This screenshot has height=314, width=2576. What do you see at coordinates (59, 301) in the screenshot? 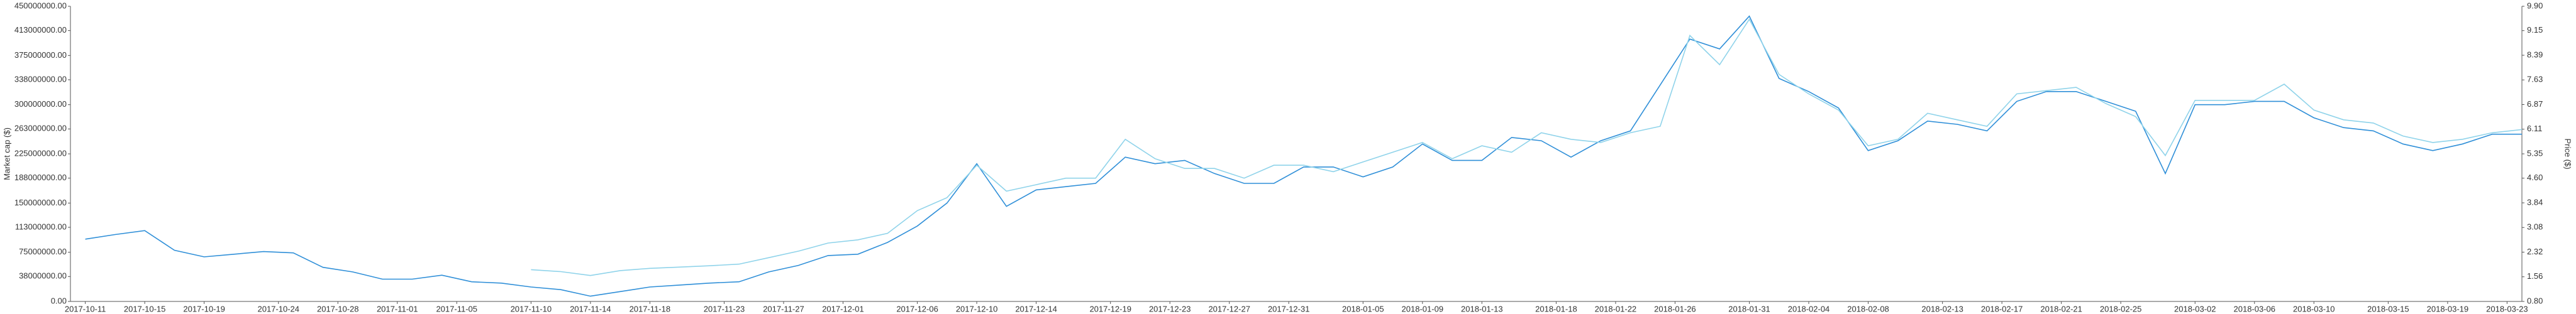
I see `y-tick-label: 0.00` at bounding box center [59, 301].